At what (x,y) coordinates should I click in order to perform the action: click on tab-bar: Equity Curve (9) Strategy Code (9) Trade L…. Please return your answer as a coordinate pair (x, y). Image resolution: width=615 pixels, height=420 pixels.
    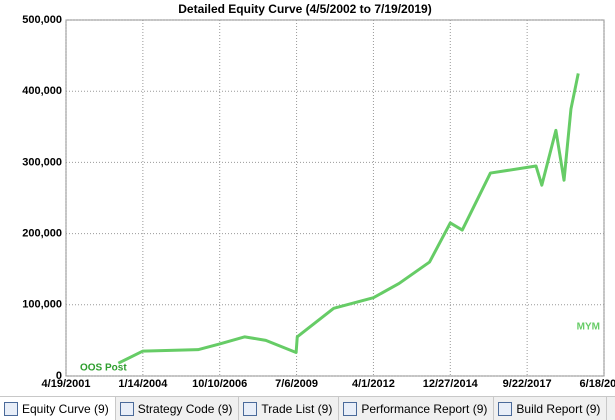
    Looking at the image, I should click on (307, 408).